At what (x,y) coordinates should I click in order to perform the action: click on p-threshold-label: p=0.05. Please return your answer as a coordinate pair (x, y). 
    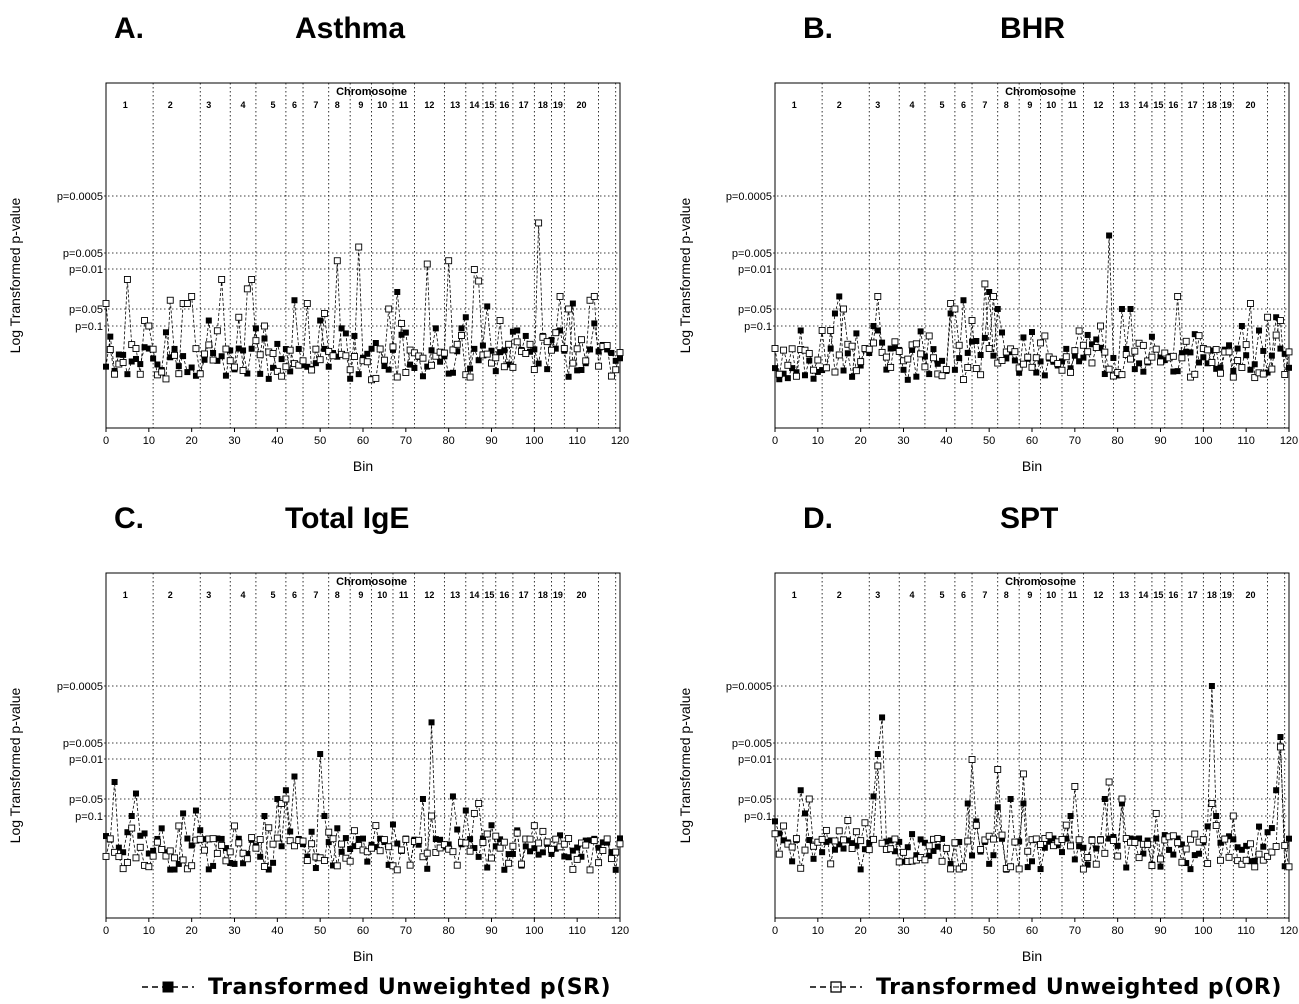
    Looking at the image, I should click on (755, 310).